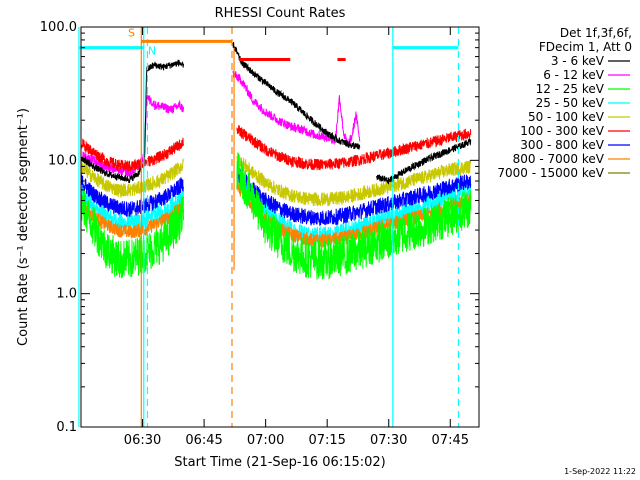  Describe the element at coordinates (131, 32) in the screenshot. I see `flag-label: S` at that location.